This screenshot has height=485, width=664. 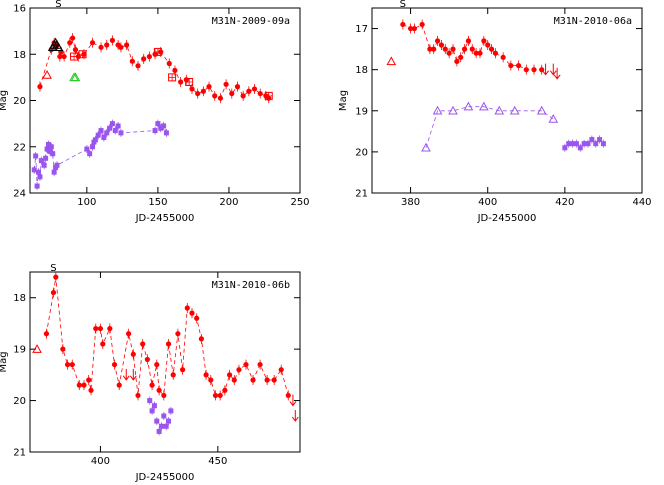 I want to click on x-tick-label: 250, so click(x=299, y=202).